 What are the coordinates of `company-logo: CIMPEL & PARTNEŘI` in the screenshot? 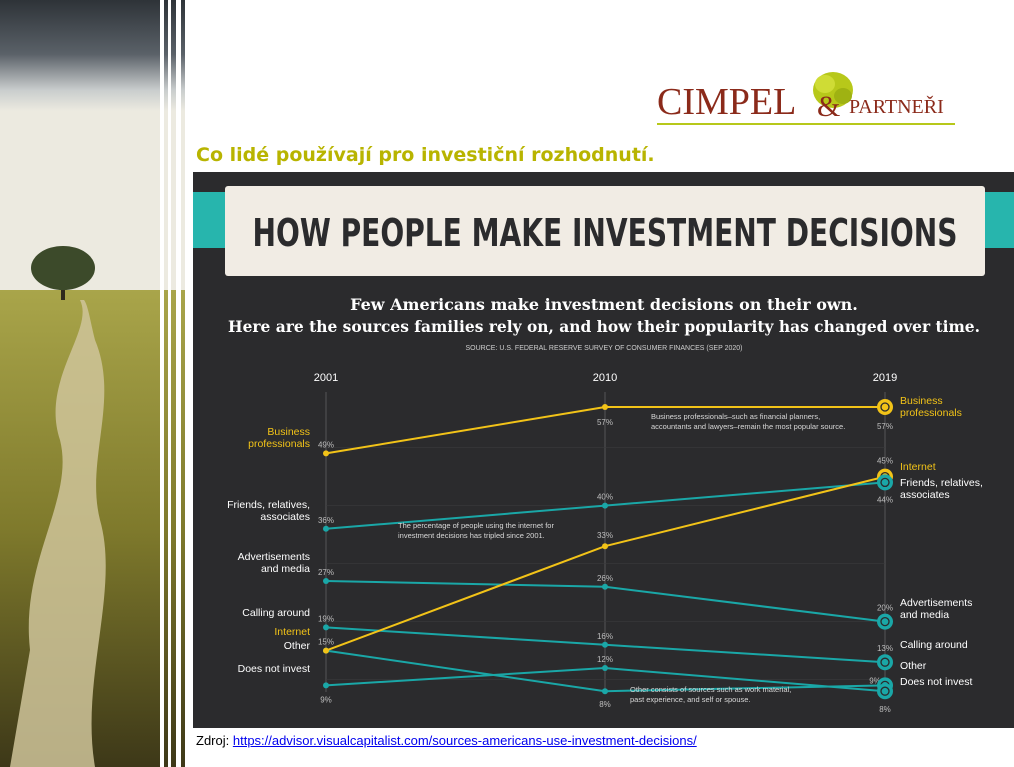 It's located at (806, 98).